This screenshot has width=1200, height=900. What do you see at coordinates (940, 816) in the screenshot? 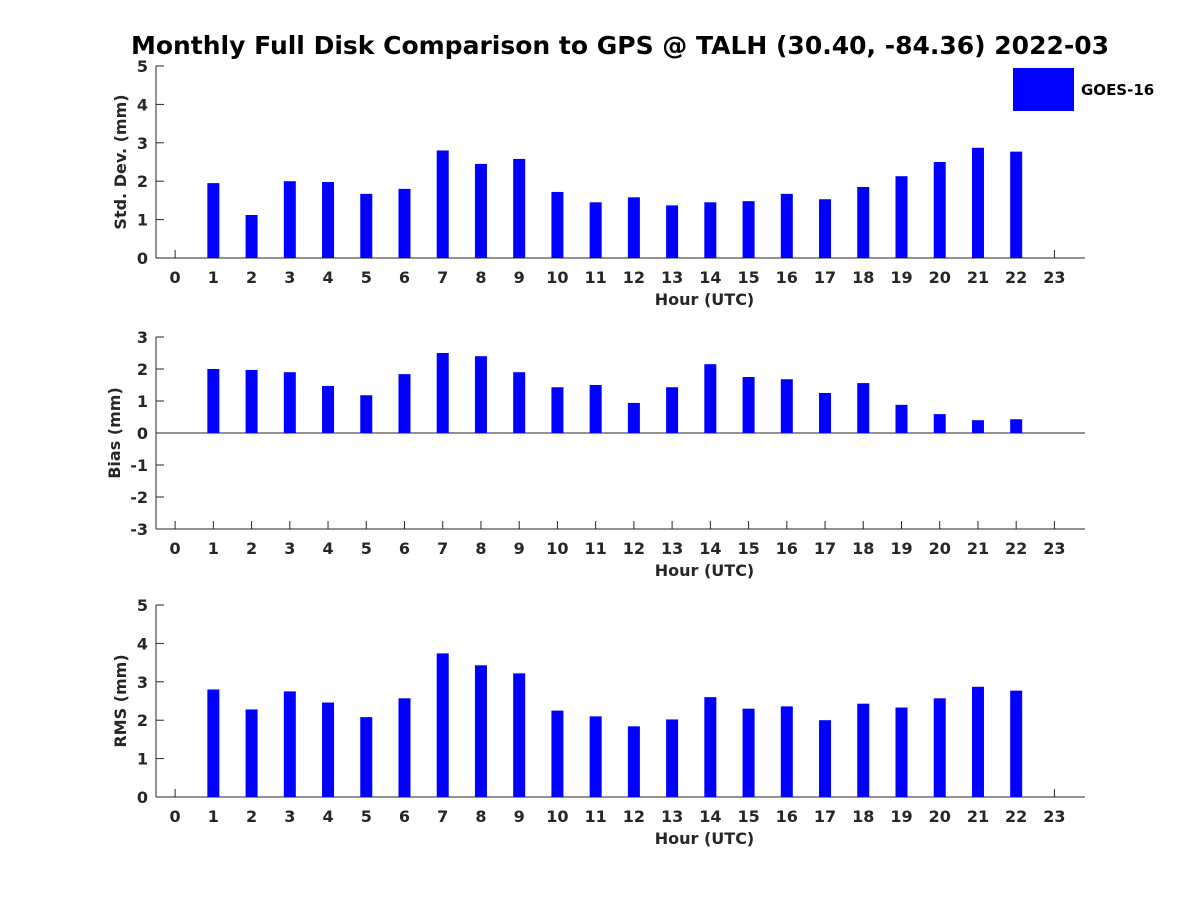
I see `x-tick-label: 20` at bounding box center [940, 816].